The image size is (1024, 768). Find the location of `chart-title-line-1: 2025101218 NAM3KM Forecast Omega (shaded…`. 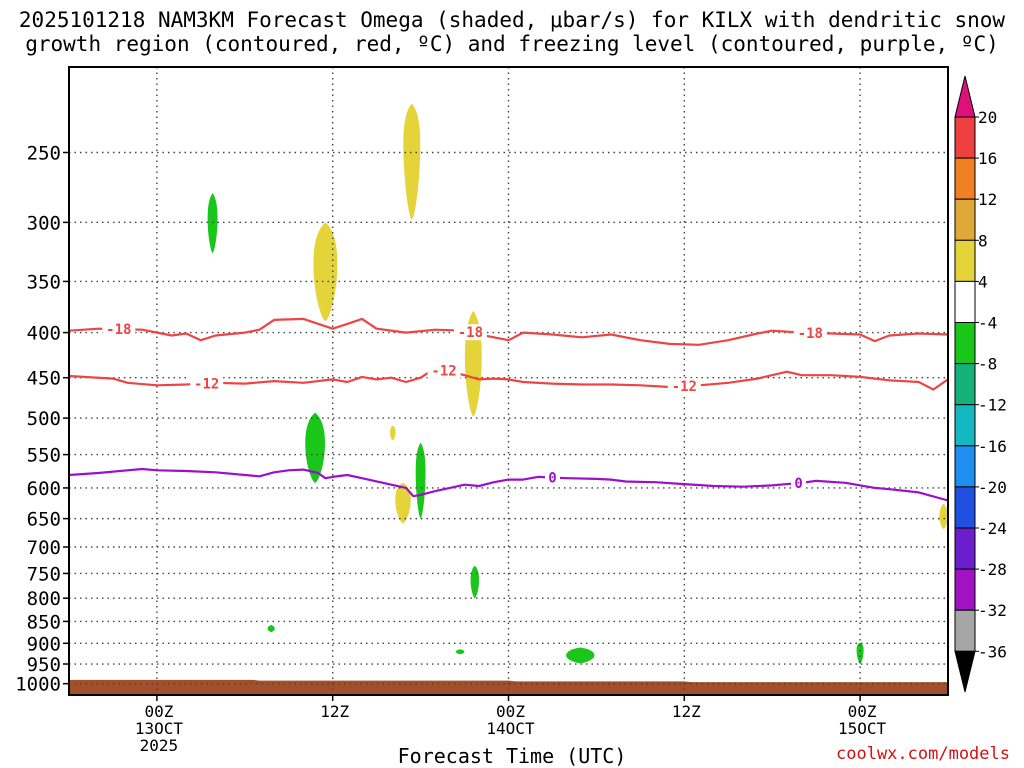

chart-title-line-1: 2025101218 NAM3KM Forecast Omega (shaded… is located at coordinates (512, 20).